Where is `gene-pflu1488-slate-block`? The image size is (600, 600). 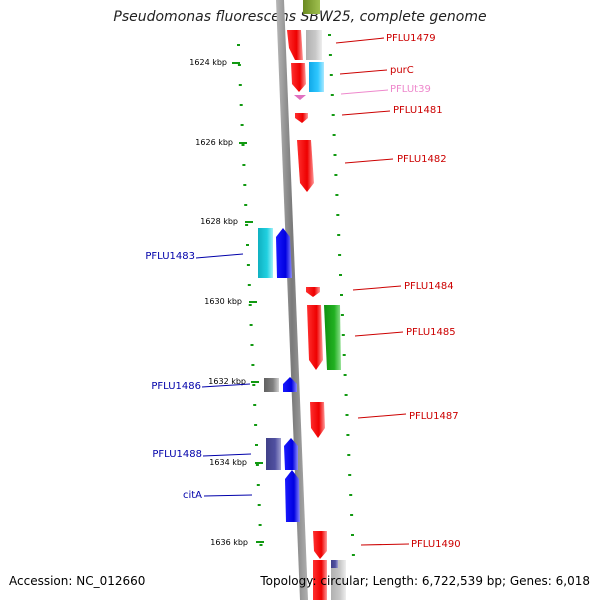
gene-pflu1488-slate-block is located at coordinates (273, 454).